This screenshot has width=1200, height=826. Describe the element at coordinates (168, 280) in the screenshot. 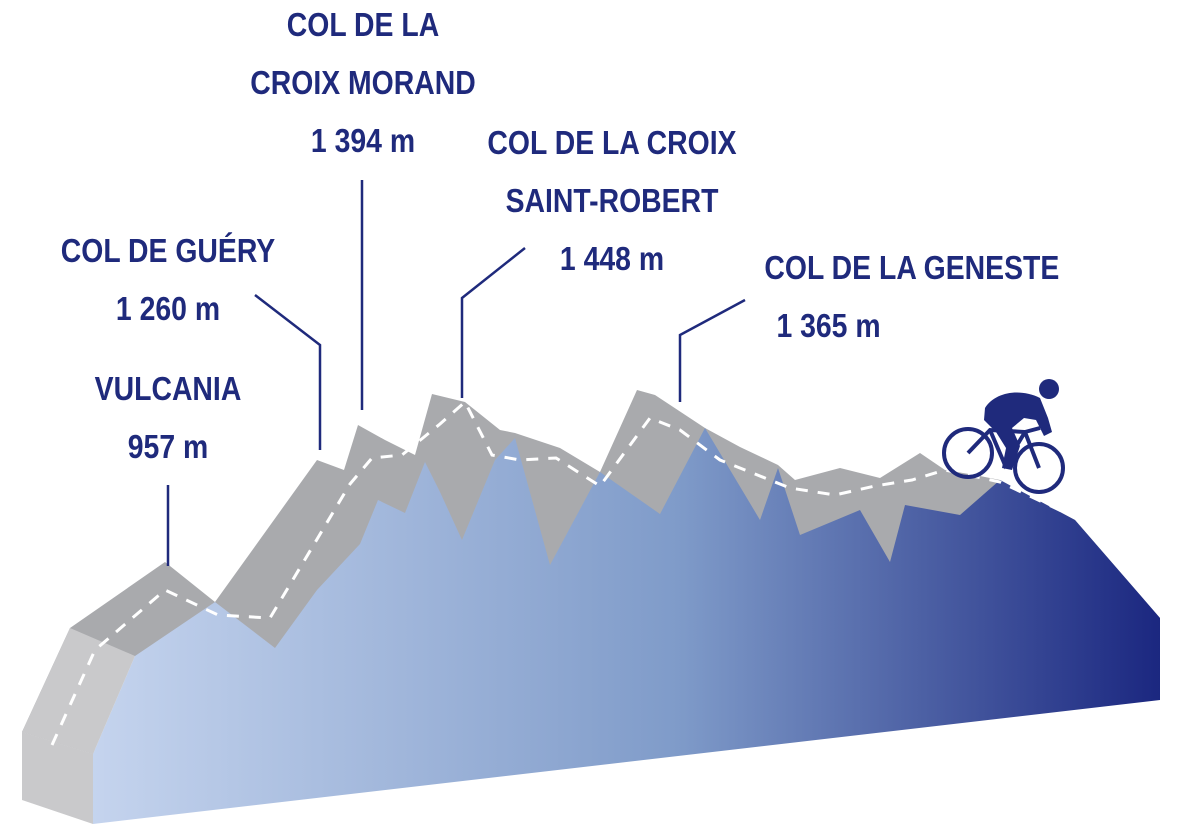

I see `pass-label-guery: COL DE GUÉRY 1 260 m` at that location.